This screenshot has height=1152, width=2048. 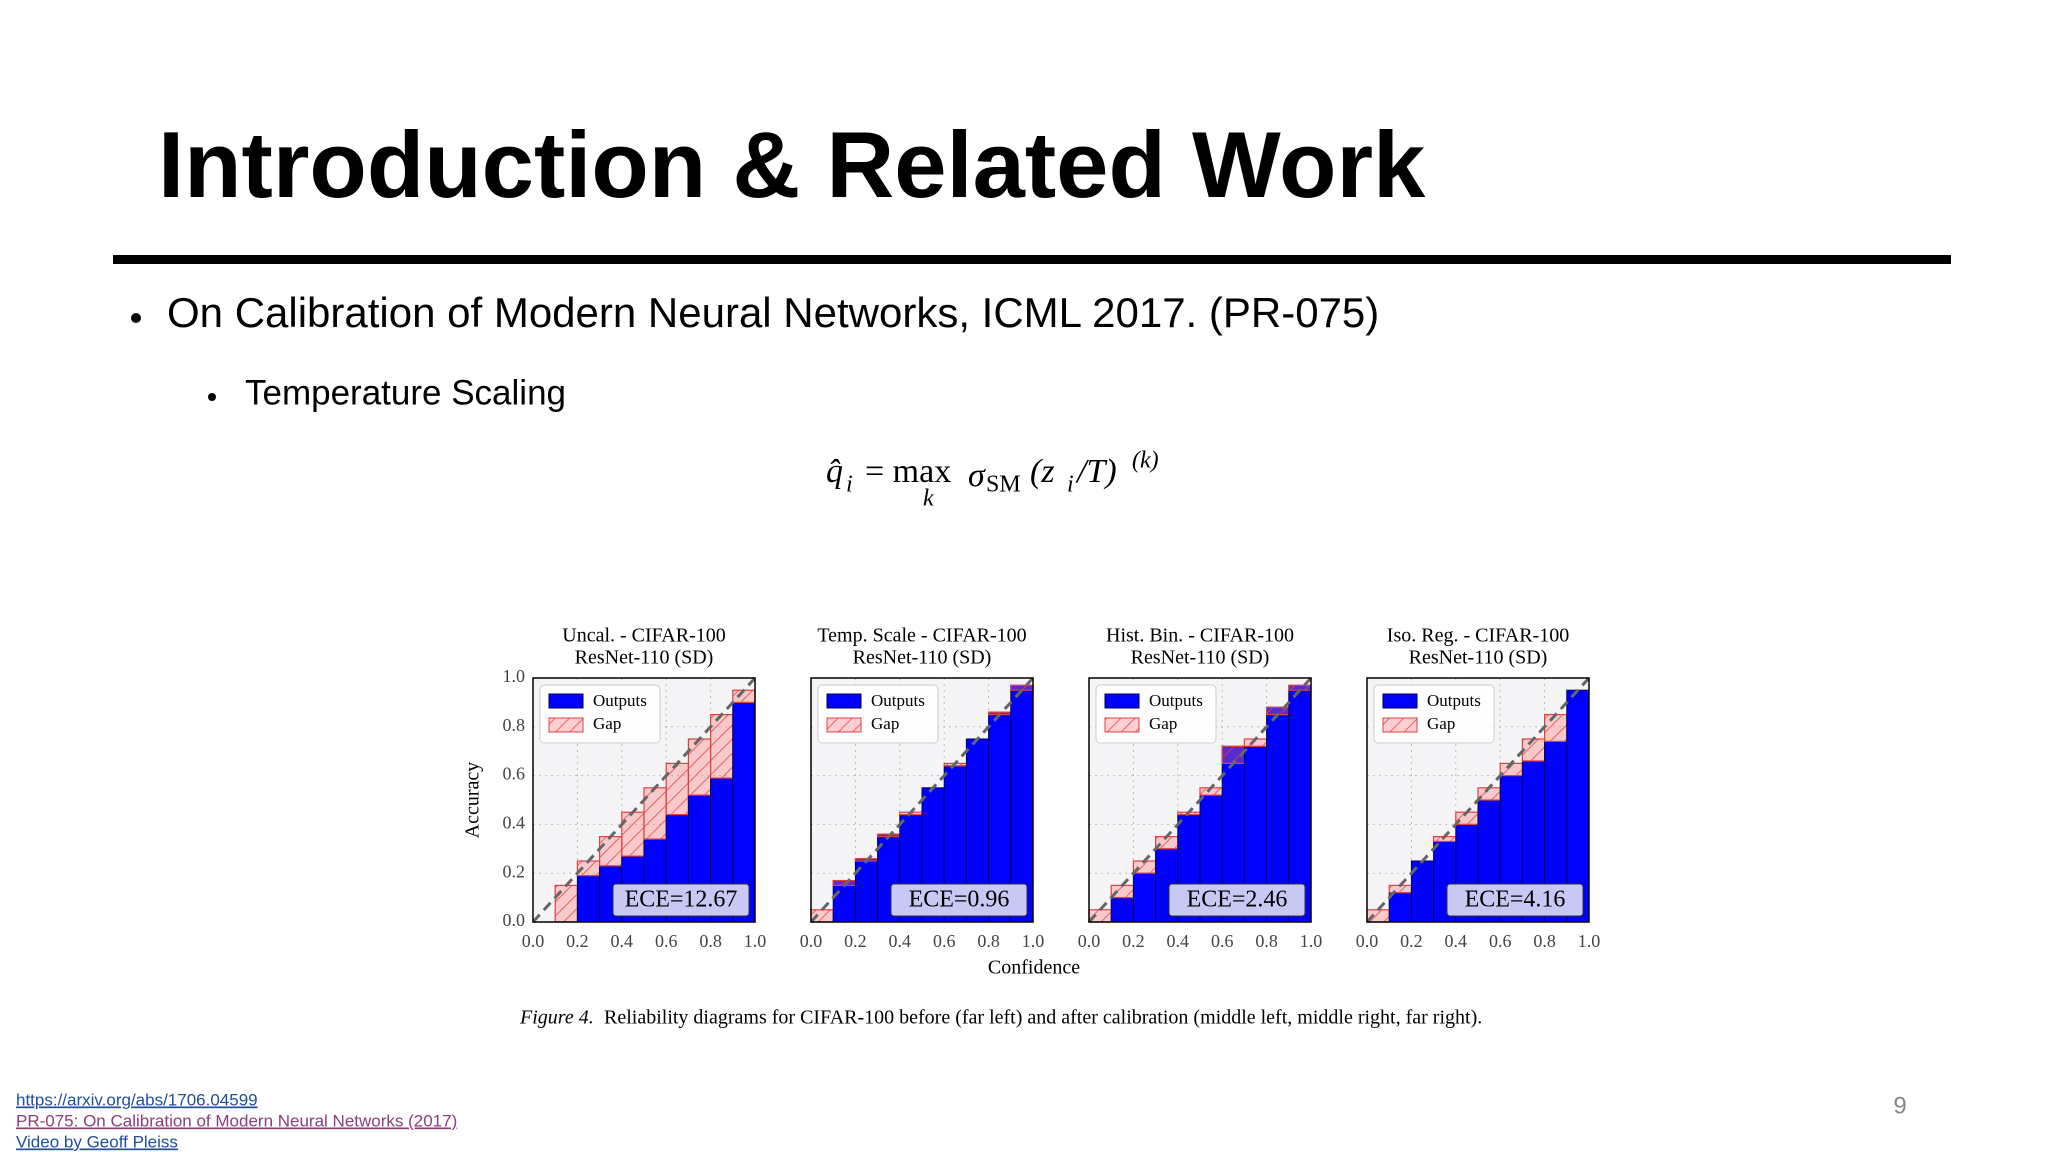 I want to click on ece-label: ECE=4.16, so click(x=1515, y=900).